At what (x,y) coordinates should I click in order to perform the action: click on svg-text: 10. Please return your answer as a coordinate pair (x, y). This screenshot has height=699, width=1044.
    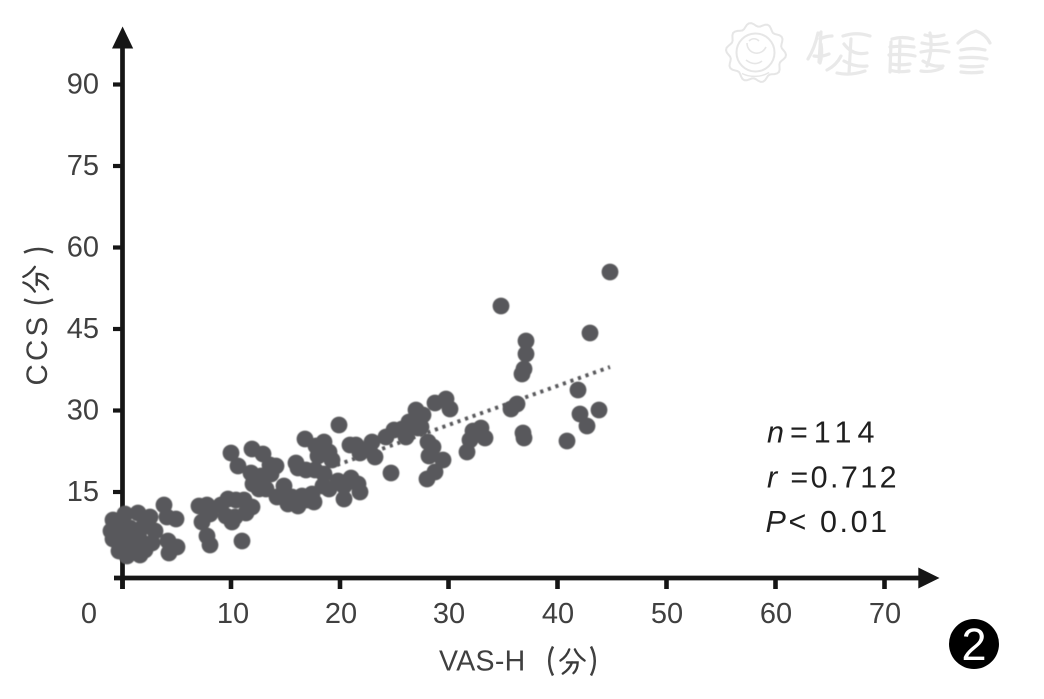
    Looking at the image, I should click on (233, 614).